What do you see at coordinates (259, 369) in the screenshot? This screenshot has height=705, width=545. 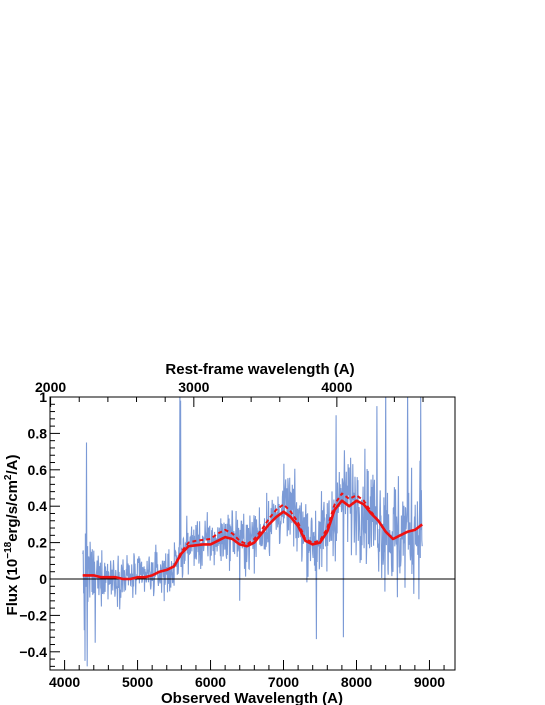 I see `top-axis-title: Rest-frame wavelength (A)` at bounding box center [259, 369].